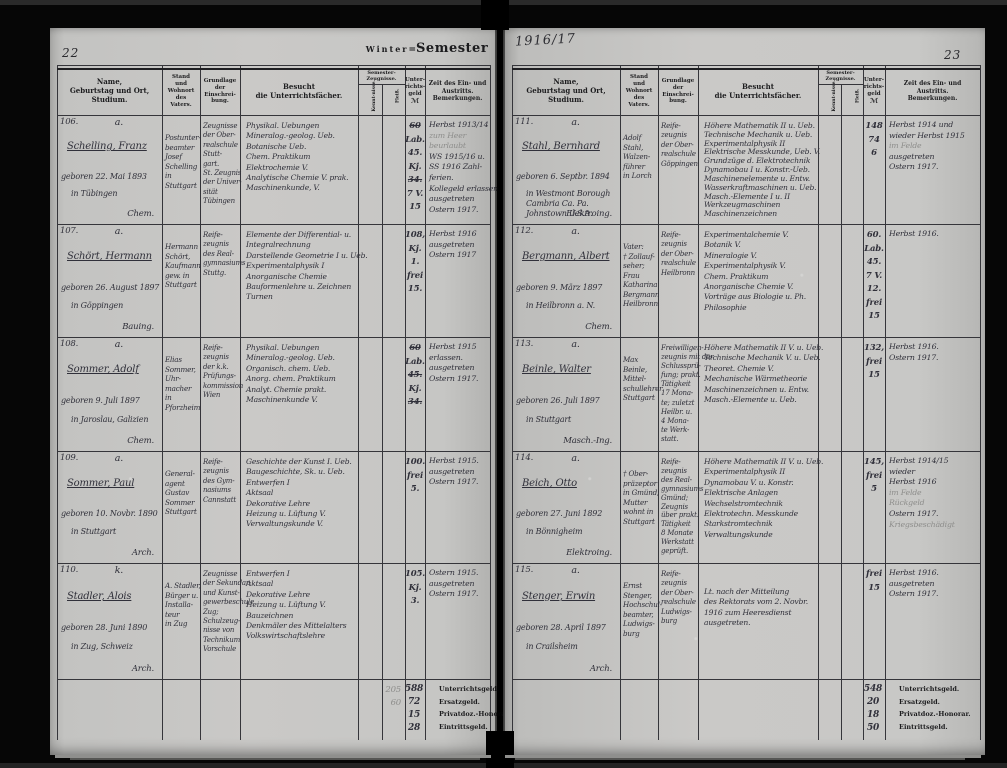 The image size is (1007, 768). Describe the element at coordinates (635, 369) in the screenshot. I see `entry-stand-line: Beinle,` at that location.